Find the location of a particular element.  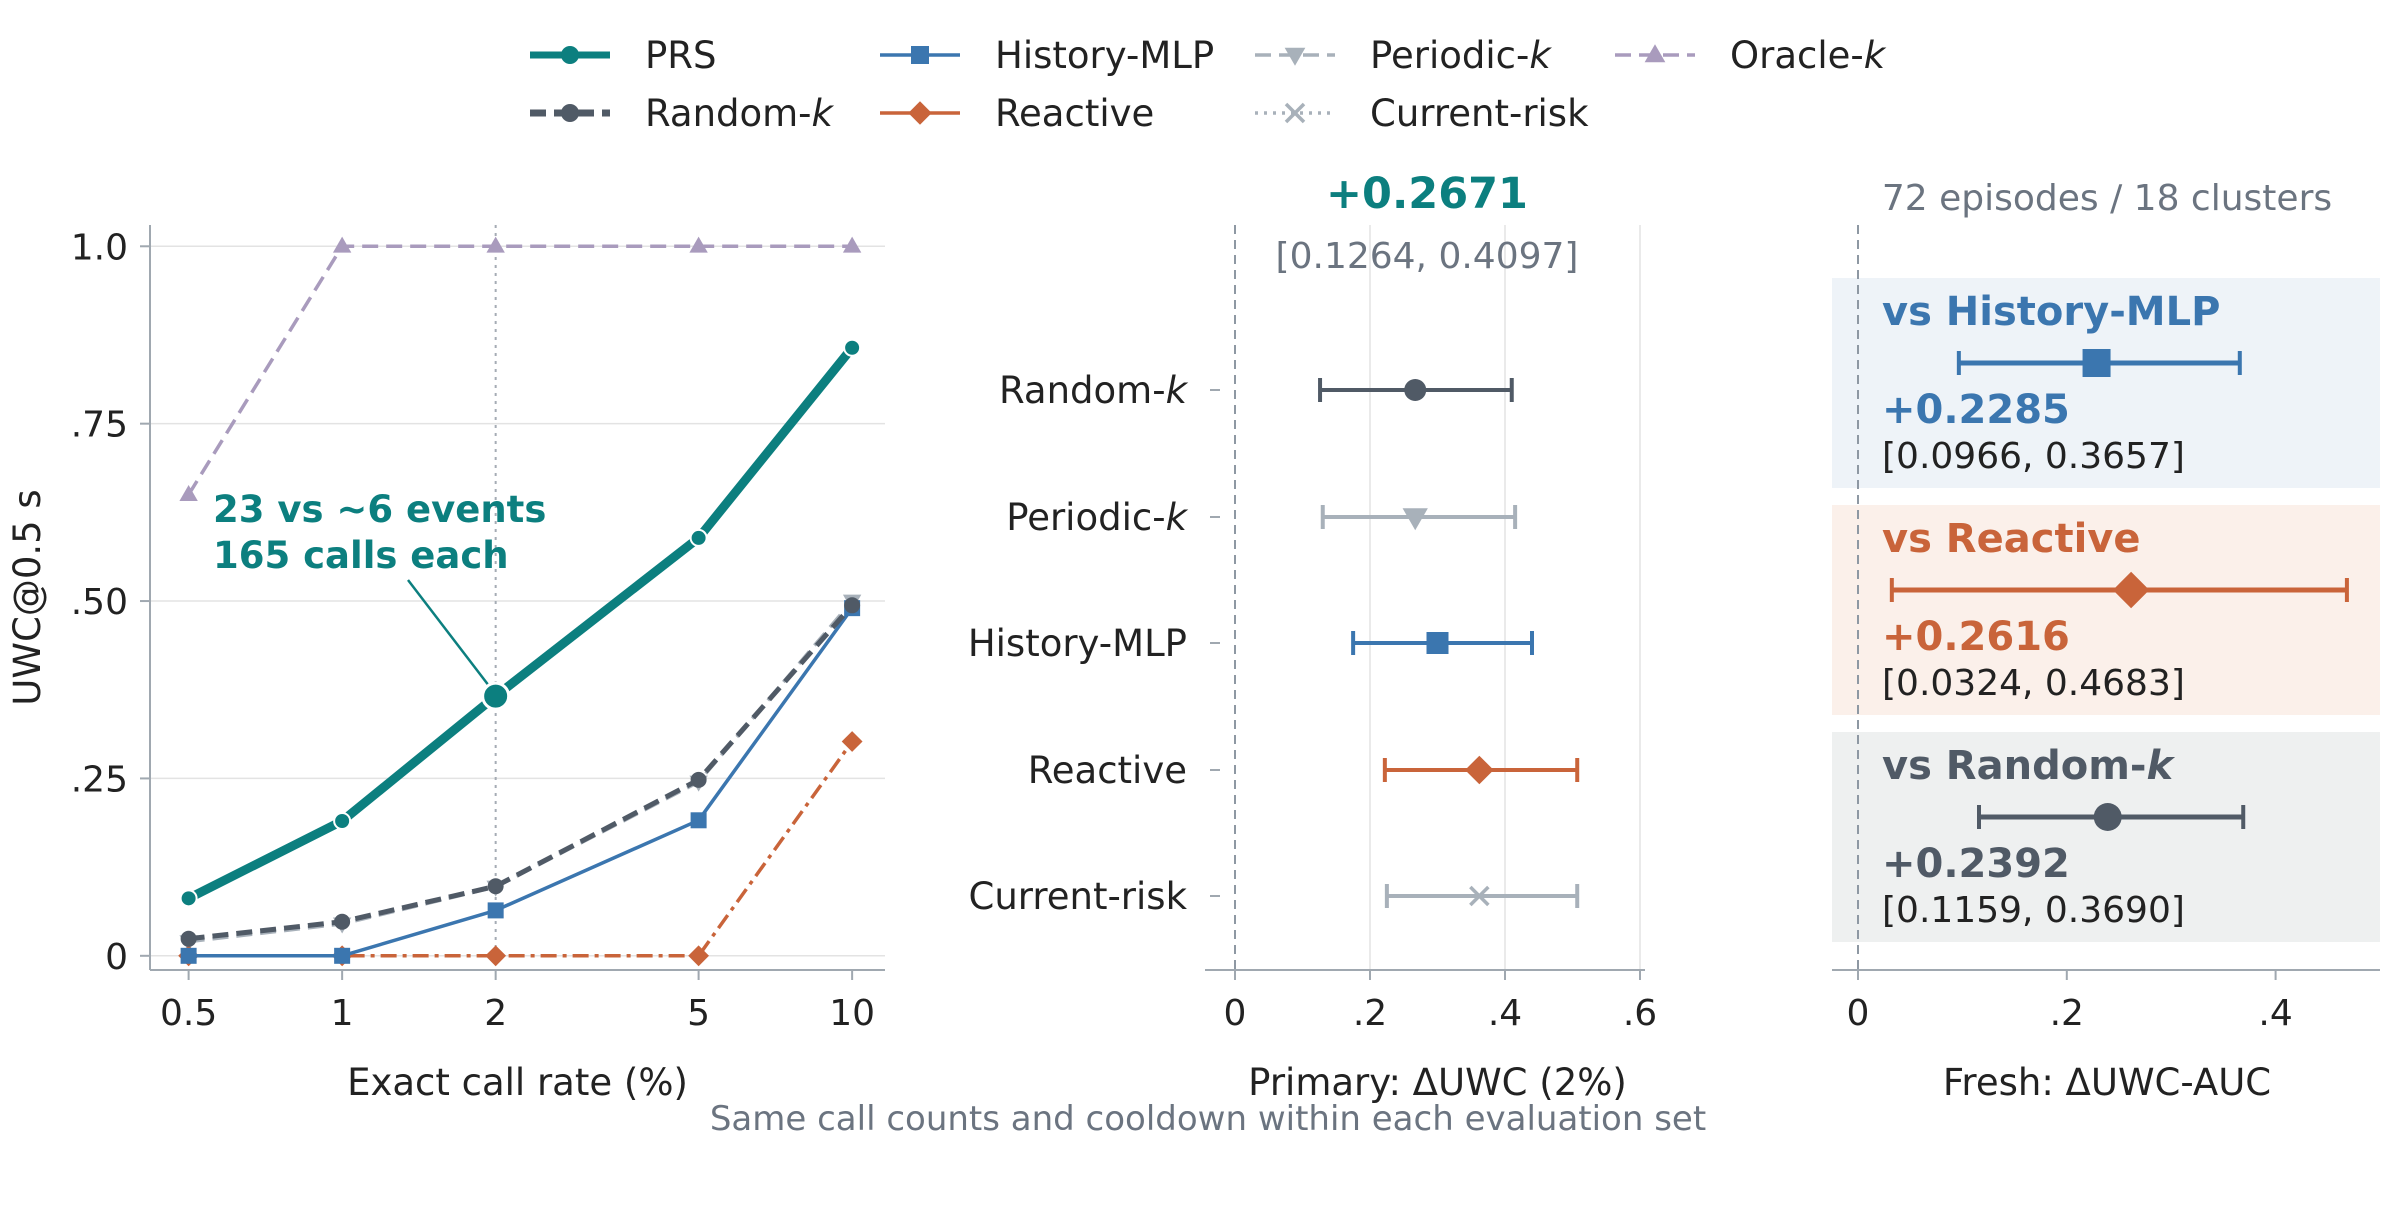

x-tick-label: 1 is located at coordinates (342, 1013).